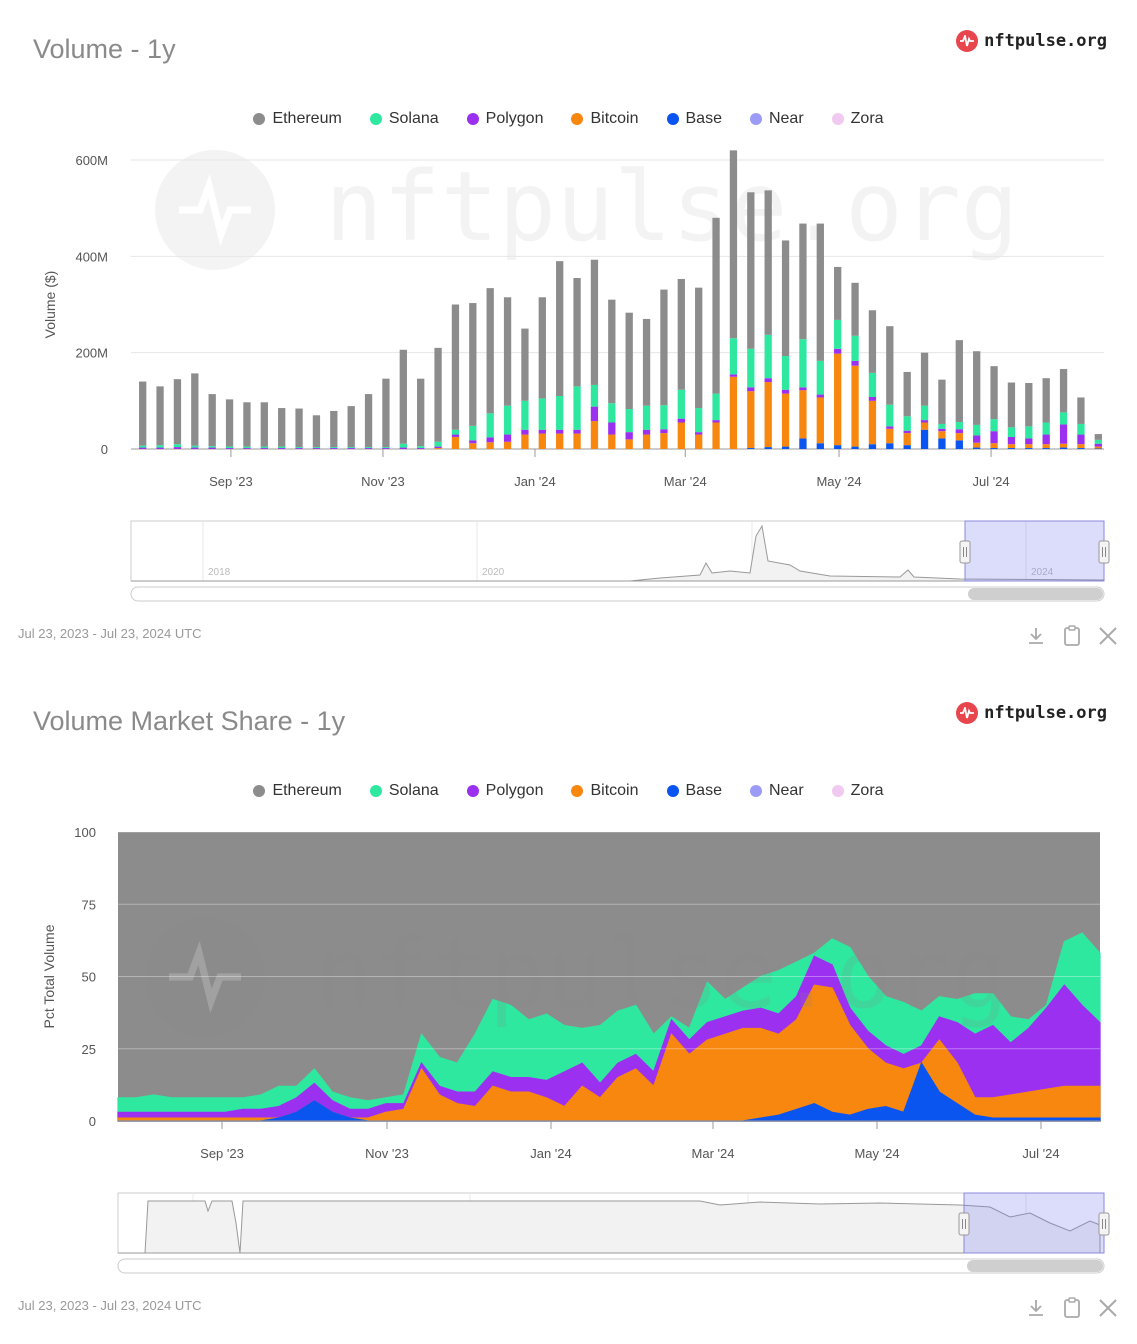 The image size is (1137, 1344). Describe the element at coordinates (189, 721) in the screenshot. I see `chart-title: Volume Market Share - 1y` at that location.